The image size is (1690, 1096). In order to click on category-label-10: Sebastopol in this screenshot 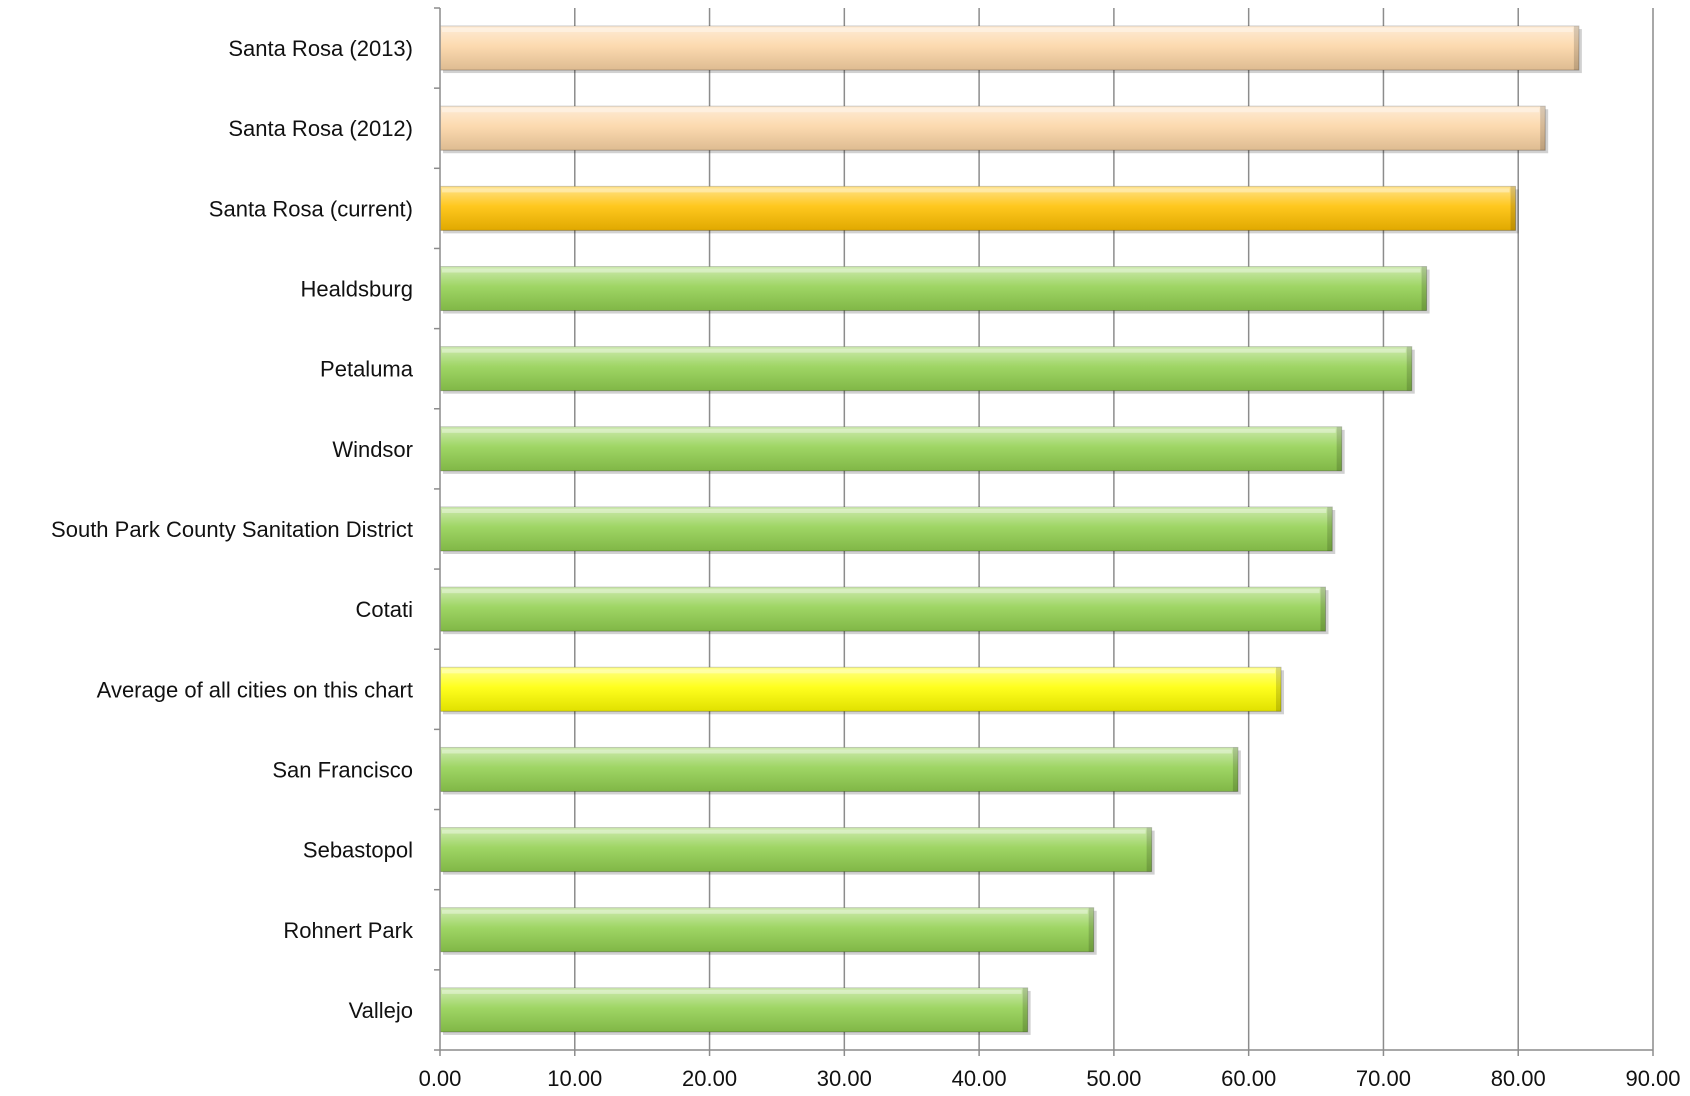, I will do `click(358, 850)`.